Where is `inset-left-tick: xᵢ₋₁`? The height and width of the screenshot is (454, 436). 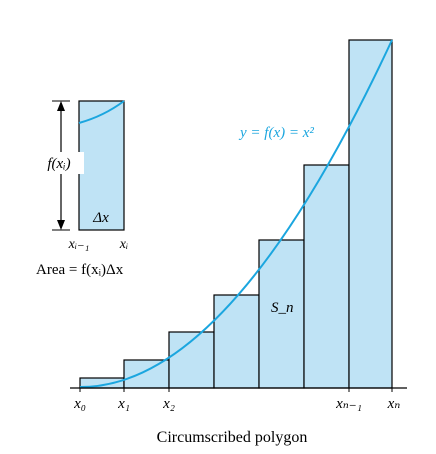
inset-left-tick: xᵢ₋₁ is located at coordinates (79, 244).